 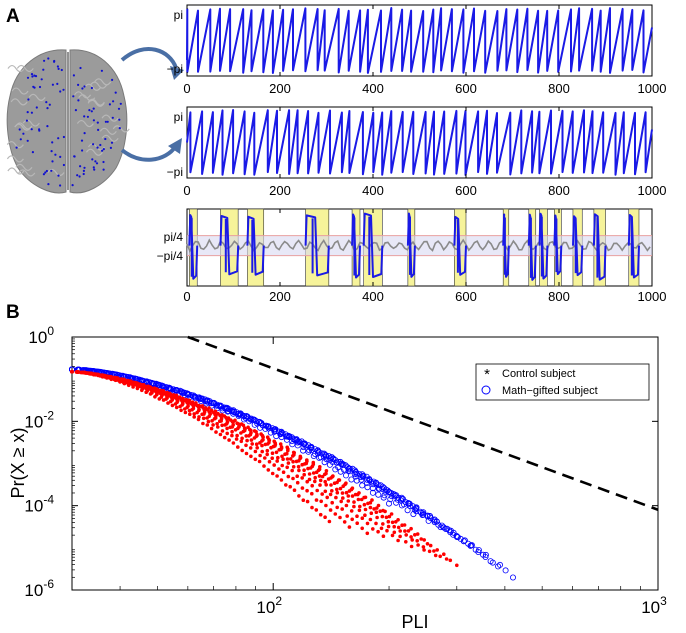 What do you see at coordinates (68, 121) in the screenshot?
I see `brain-illustration` at bounding box center [68, 121].